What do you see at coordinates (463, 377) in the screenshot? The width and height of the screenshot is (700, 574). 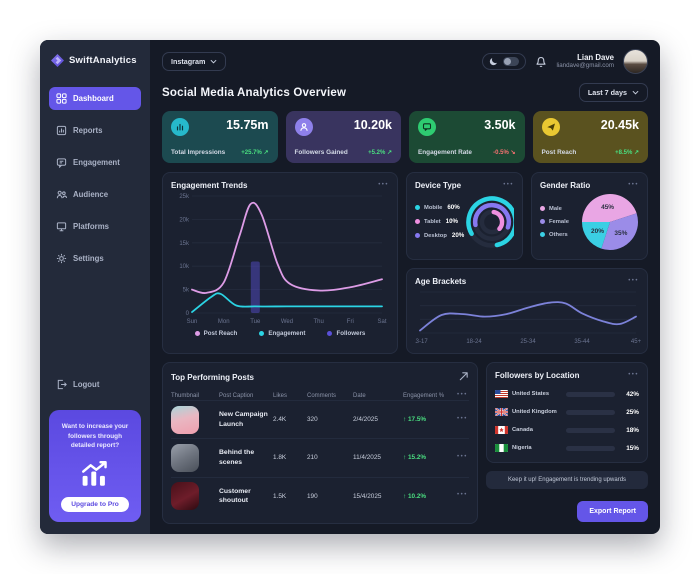 I see `share-button` at bounding box center [463, 377].